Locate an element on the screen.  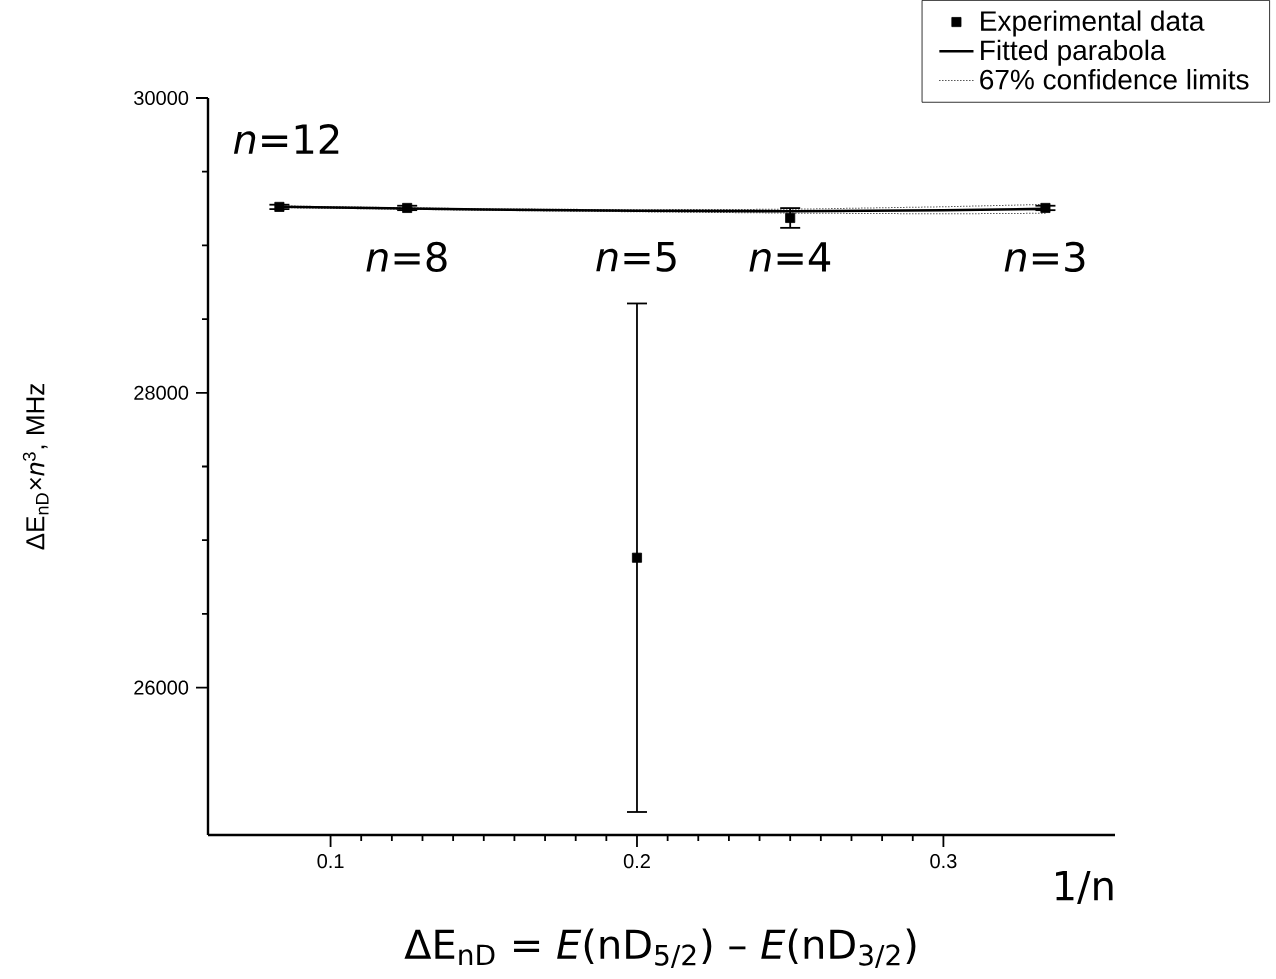
annotation: n=5 is located at coordinates (636, 257).